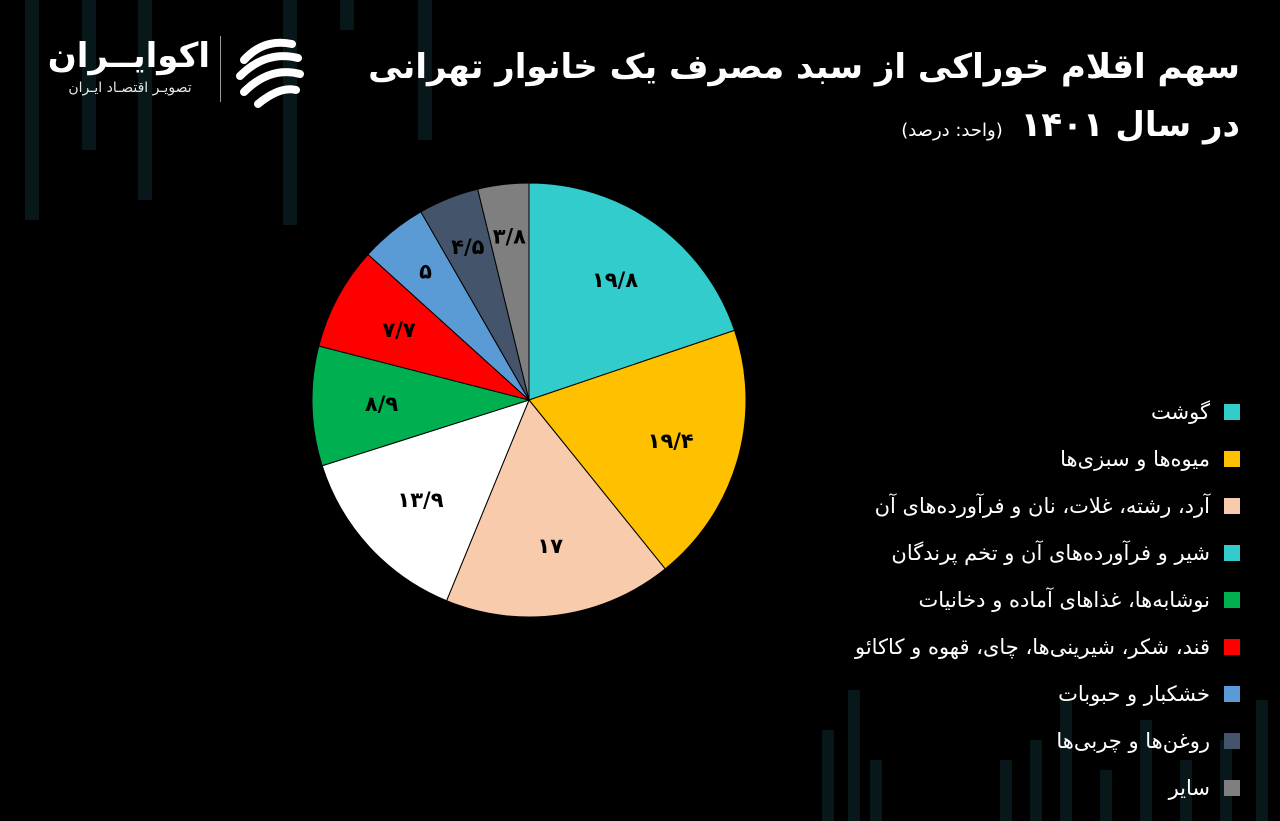 The image size is (1280, 821). Describe the element at coordinates (980, 458) in the screenshot. I see `legend-item: میوه‌ها و سبزی‌ها` at that location.